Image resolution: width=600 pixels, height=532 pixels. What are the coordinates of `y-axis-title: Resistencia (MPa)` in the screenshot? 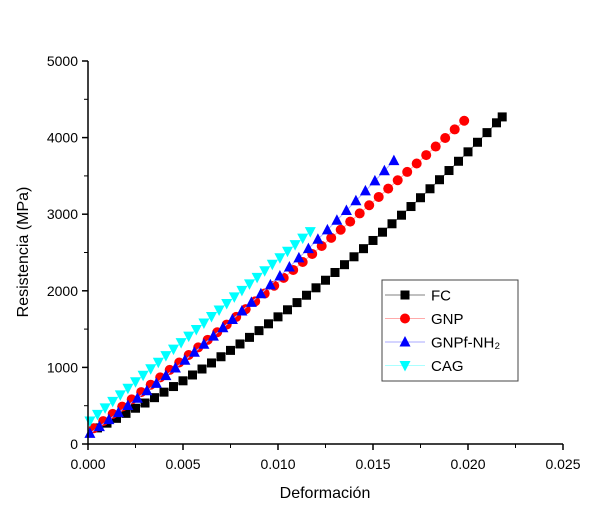 It's located at (23, 252).